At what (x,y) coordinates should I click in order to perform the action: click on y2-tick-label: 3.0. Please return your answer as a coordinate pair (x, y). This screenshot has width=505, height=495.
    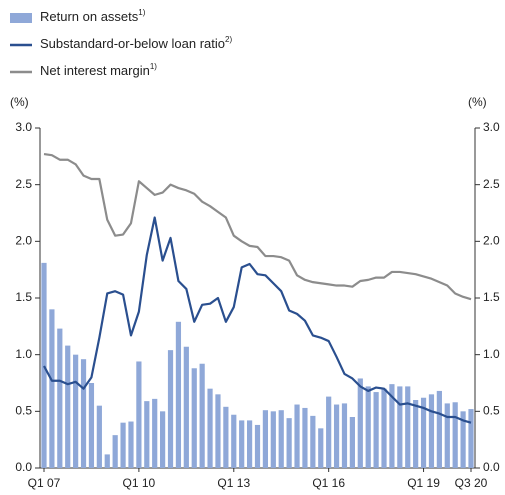
    Looking at the image, I should click on (491, 127).